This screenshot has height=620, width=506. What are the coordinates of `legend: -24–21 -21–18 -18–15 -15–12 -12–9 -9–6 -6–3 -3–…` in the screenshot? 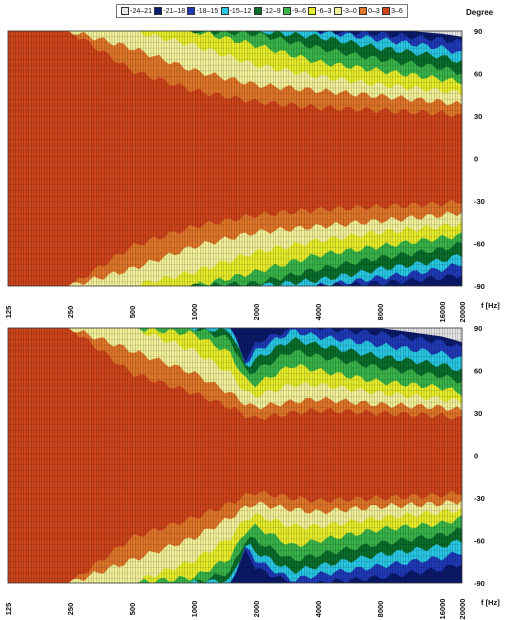 It's located at (262, 11).